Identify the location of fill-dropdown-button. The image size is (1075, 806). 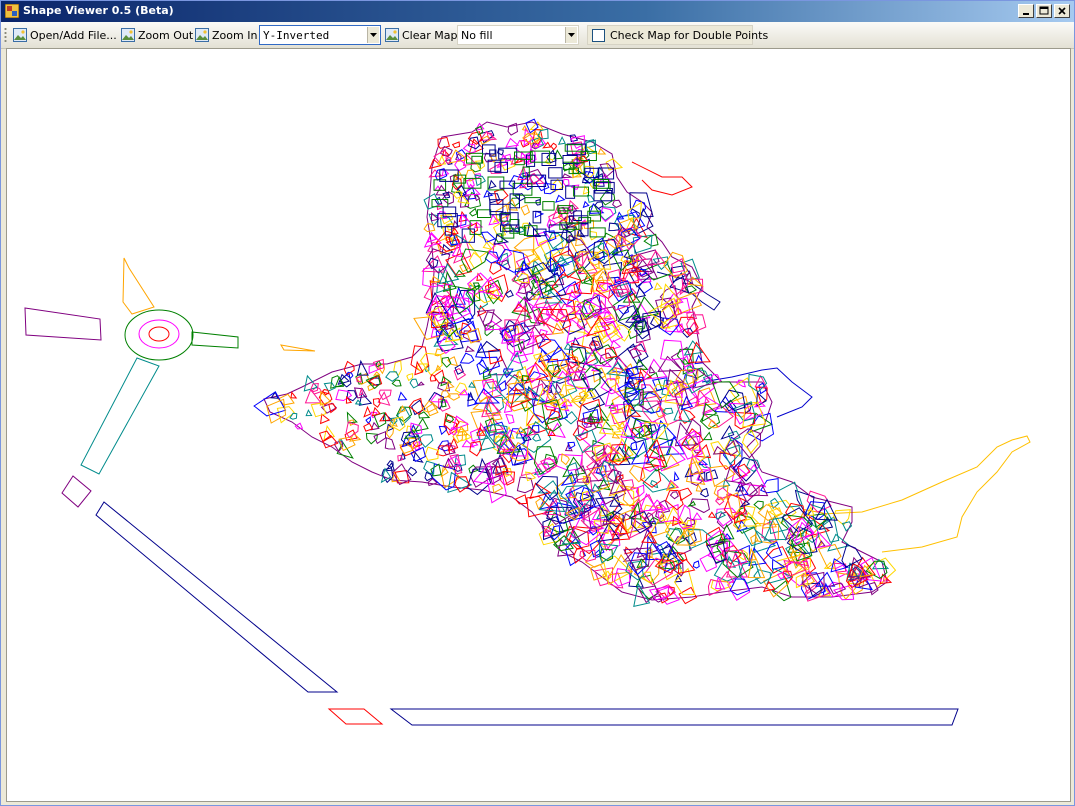
(571, 35).